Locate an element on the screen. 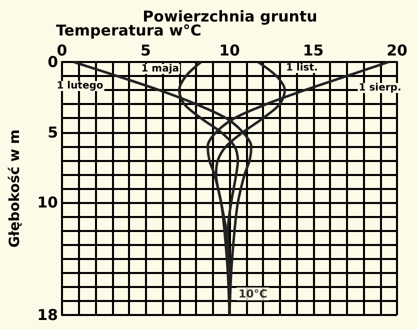 This screenshot has height=329, width=418. series-label: 1 lutego is located at coordinates (80, 86).